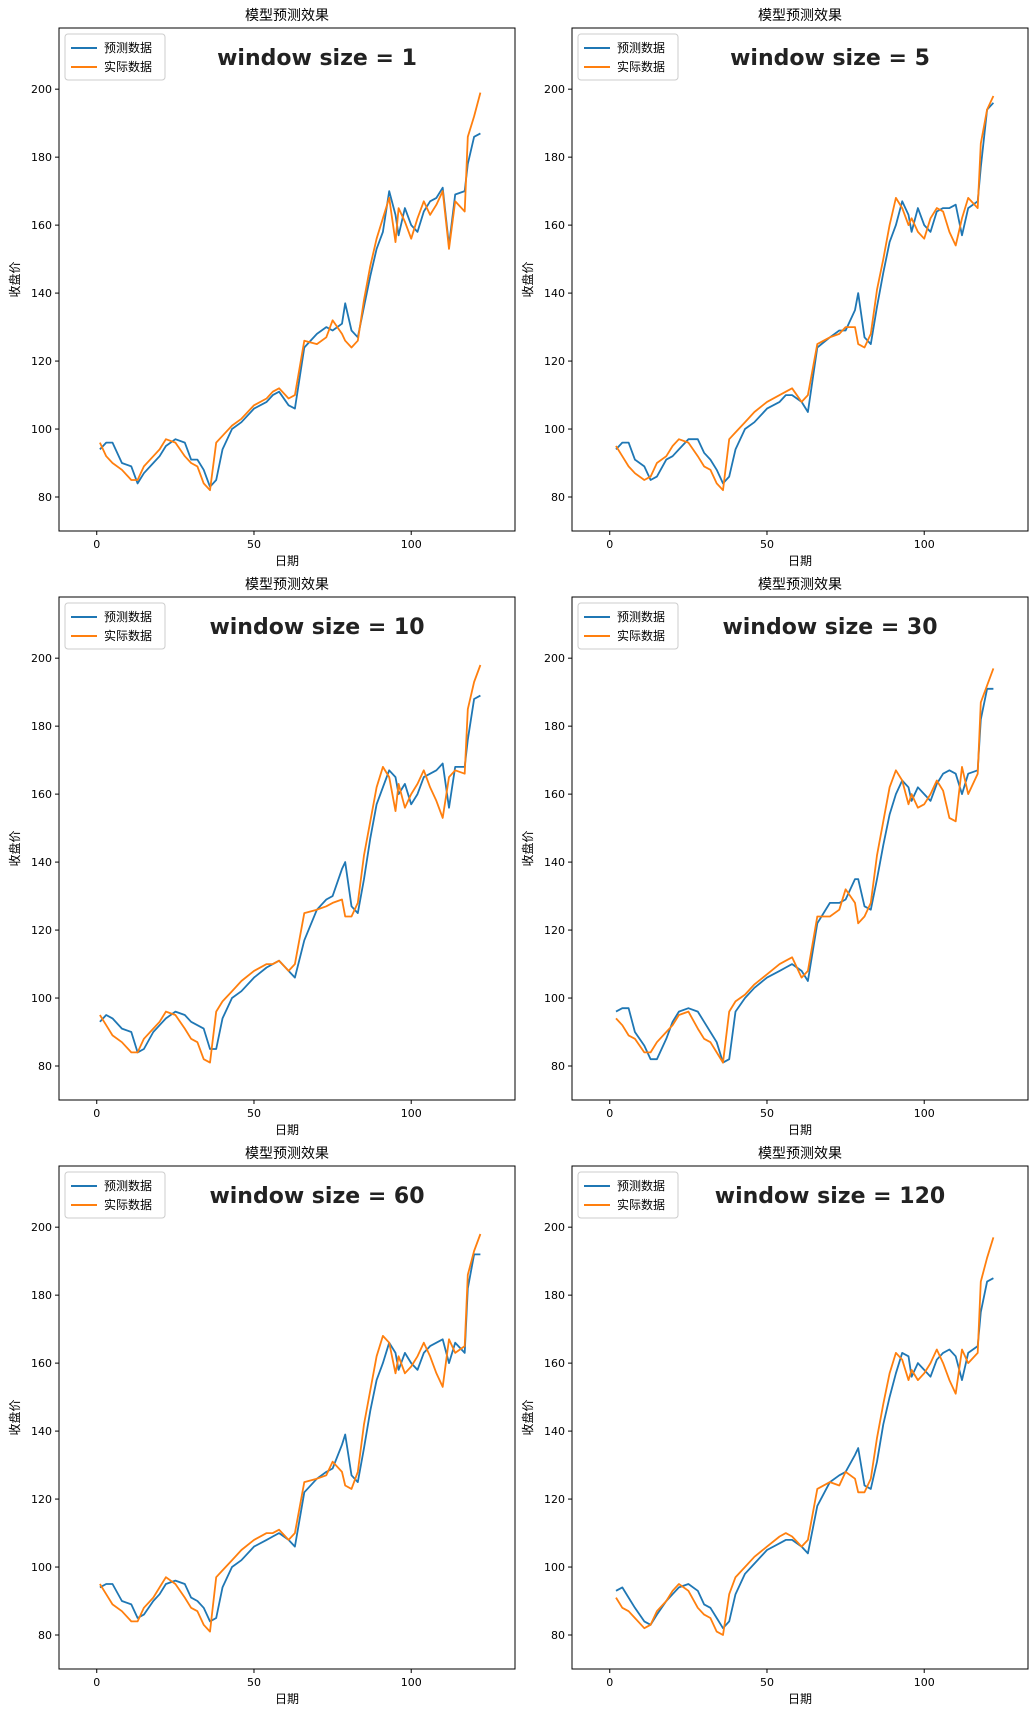  What do you see at coordinates (830, 1196) in the screenshot?
I see `window-size-annotation: window size = 120` at bounding box center [830, 1196].